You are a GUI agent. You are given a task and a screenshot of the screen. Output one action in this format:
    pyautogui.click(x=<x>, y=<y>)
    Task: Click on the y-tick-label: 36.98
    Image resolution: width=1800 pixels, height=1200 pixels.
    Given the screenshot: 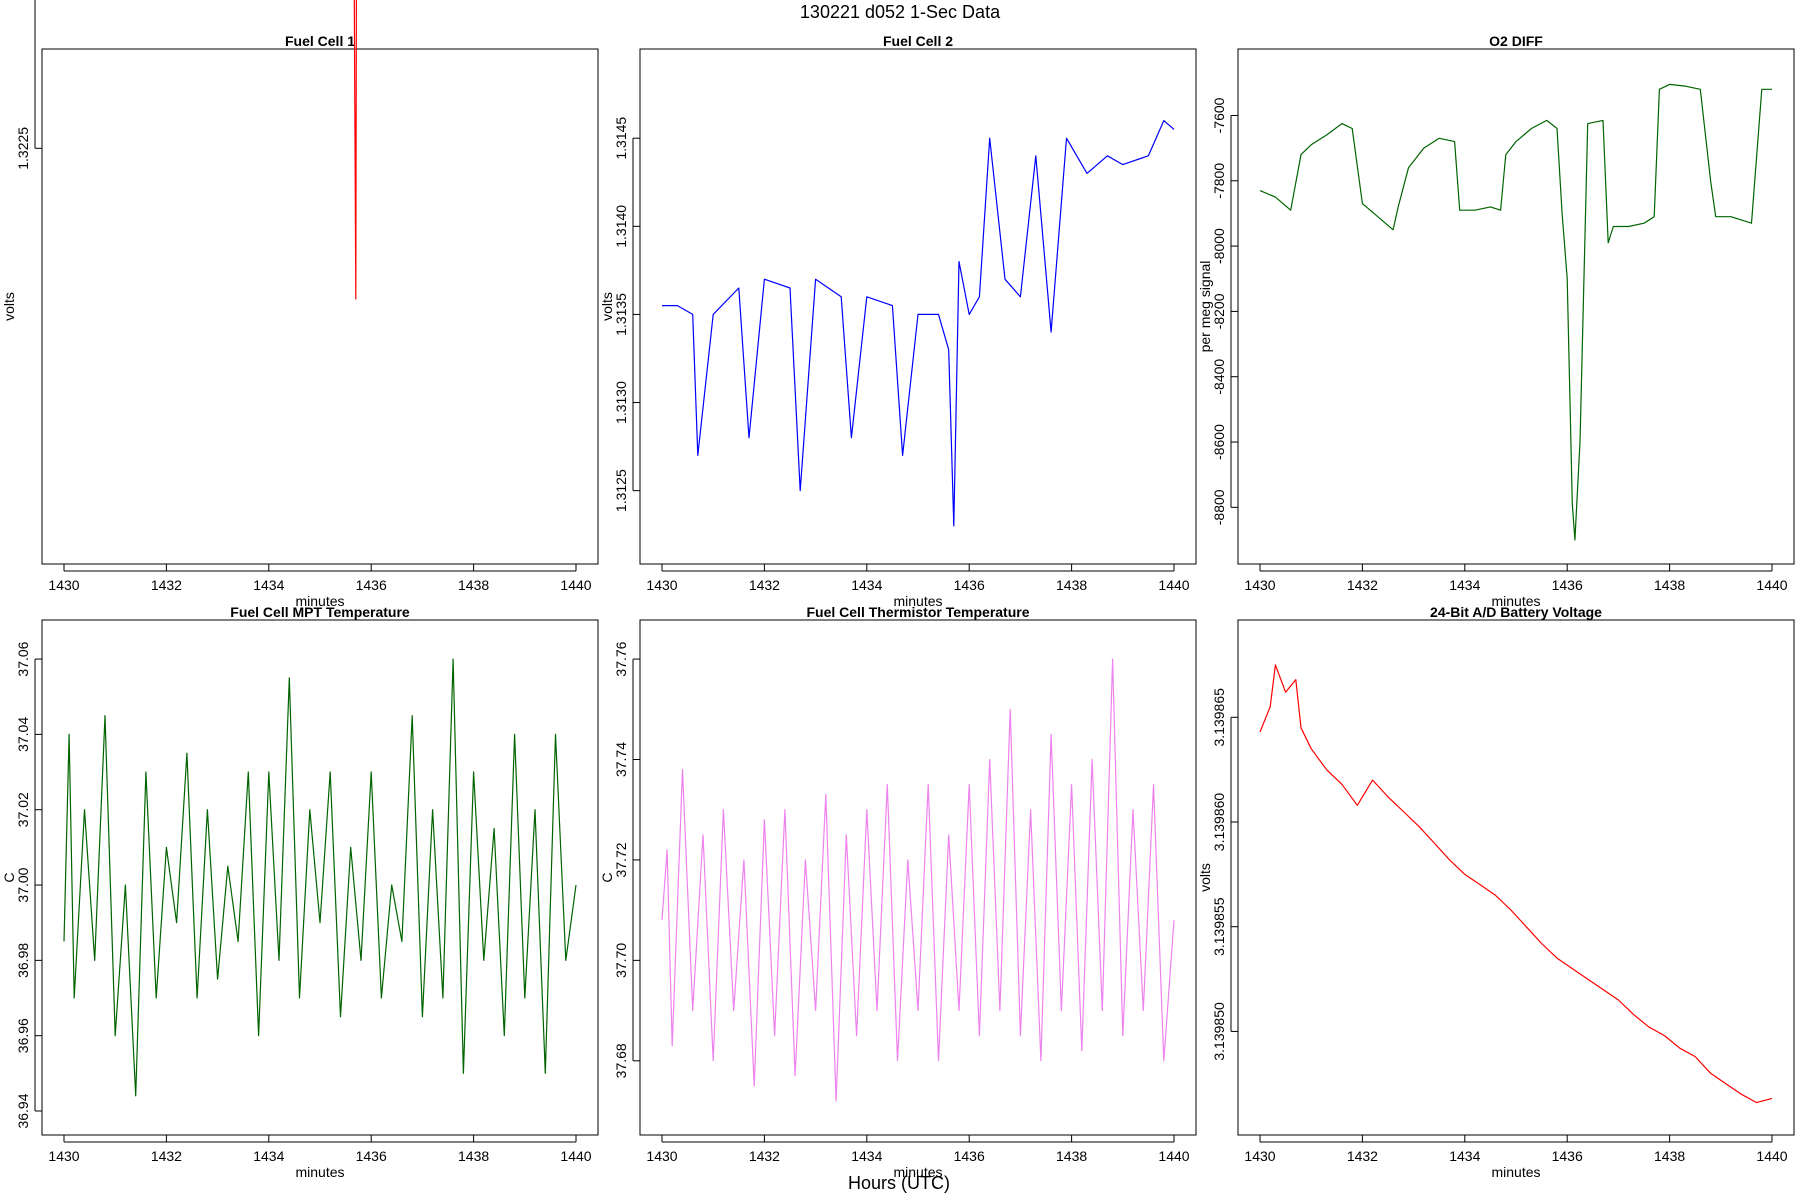 What is the action you would take?
    pyautogui.click(x=23, y=960)
    